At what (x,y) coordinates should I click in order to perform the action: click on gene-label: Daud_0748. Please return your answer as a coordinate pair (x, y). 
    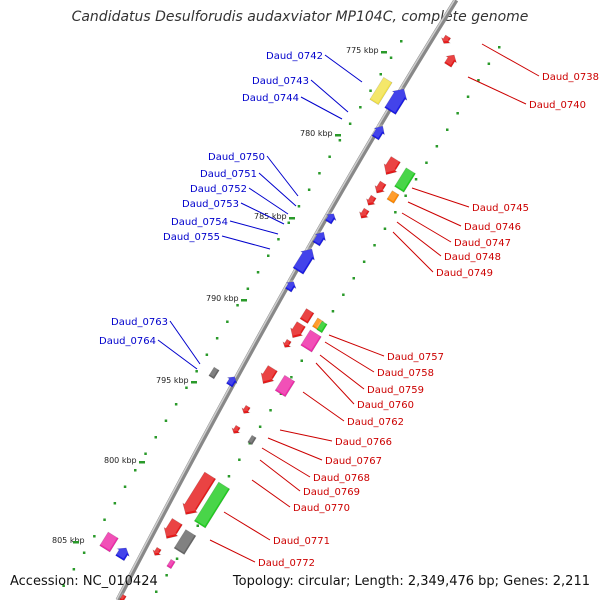
    Looking at the image, I should click on (472, 257).